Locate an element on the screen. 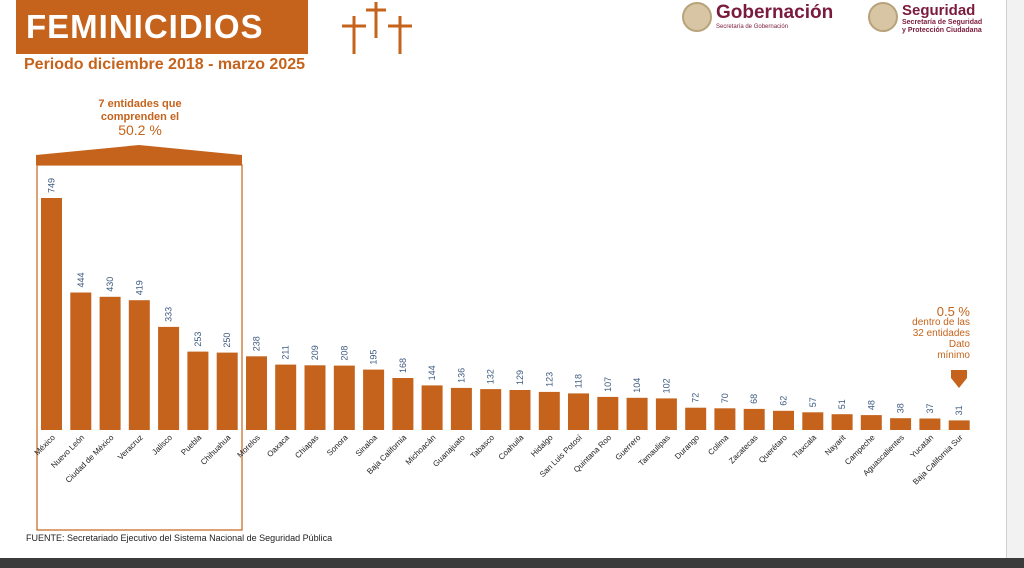  annotation-line: dentro de las is located at coordinates (941, 322).